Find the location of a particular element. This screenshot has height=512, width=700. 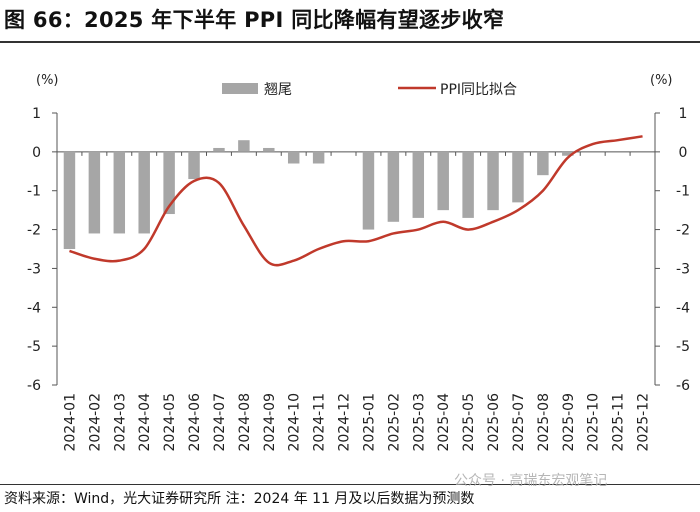

x-tick-label: 2024-11 is located at coordinates (320, 422).